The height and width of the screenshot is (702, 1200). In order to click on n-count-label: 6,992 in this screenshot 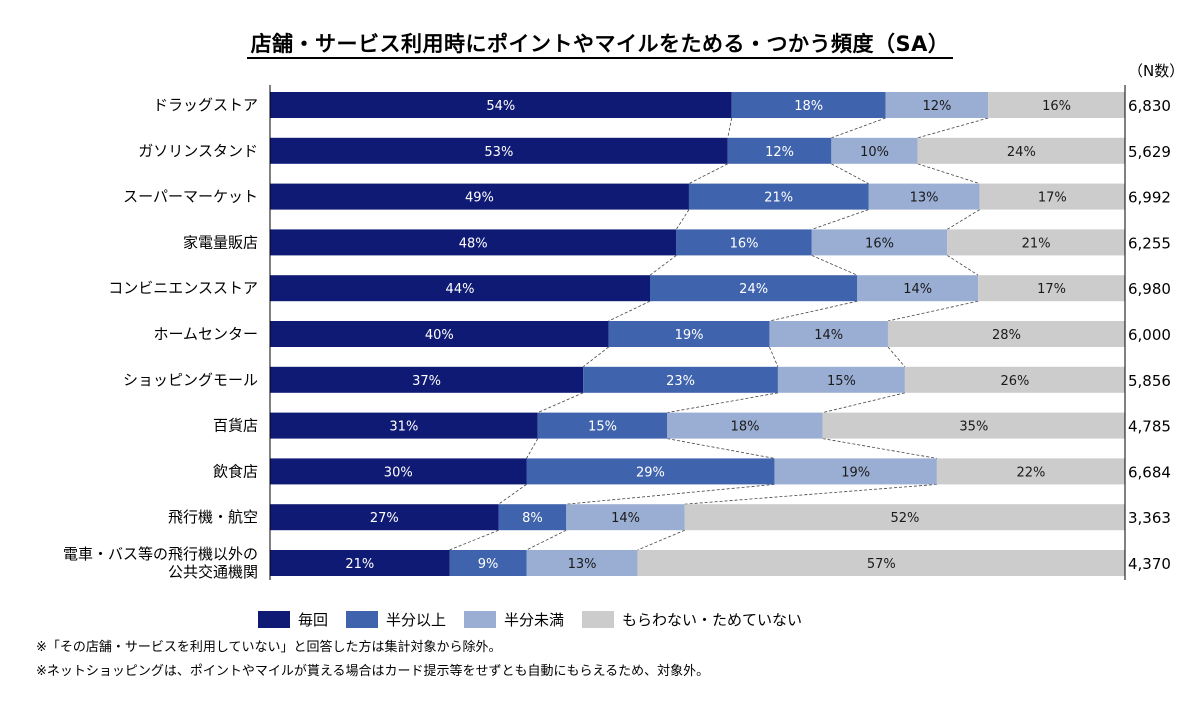, I will do `click(1149, 198)`.